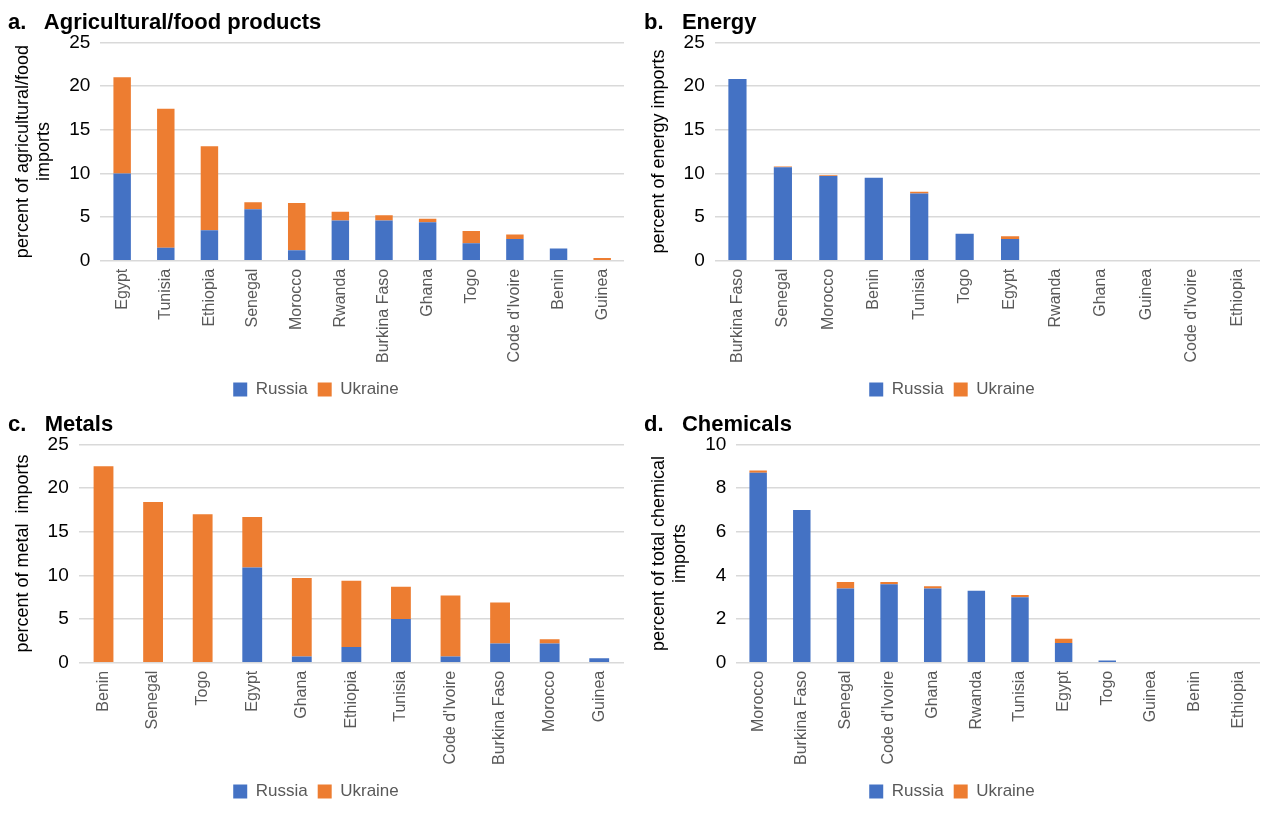 The width and height of the screenshot is (1283, 819). What do you see at coordinates (668, 554) in the screenshot?
I see `y-axis-title: percent of total chemical imports` at bounding box center [668, 554].